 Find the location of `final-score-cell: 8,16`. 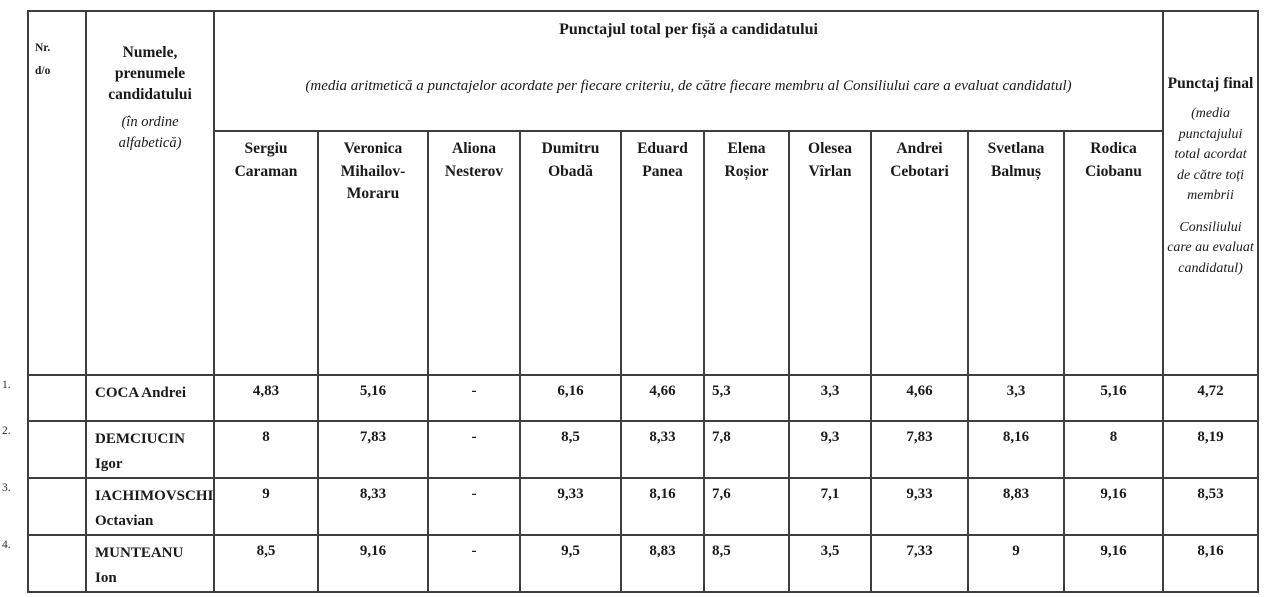

final-score-cell: 8,16 is located at coordinates (1211, 563).